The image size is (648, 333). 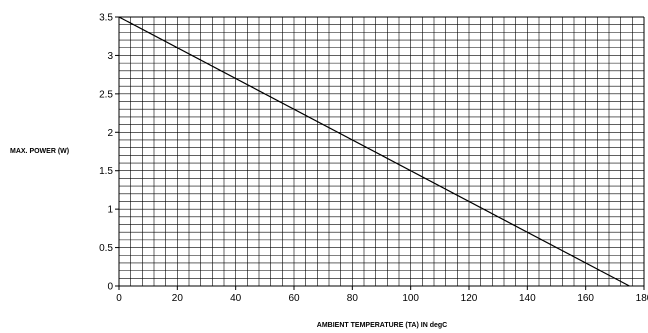 I want to click on x-tick-label: 40, so click(x=236, y=298).